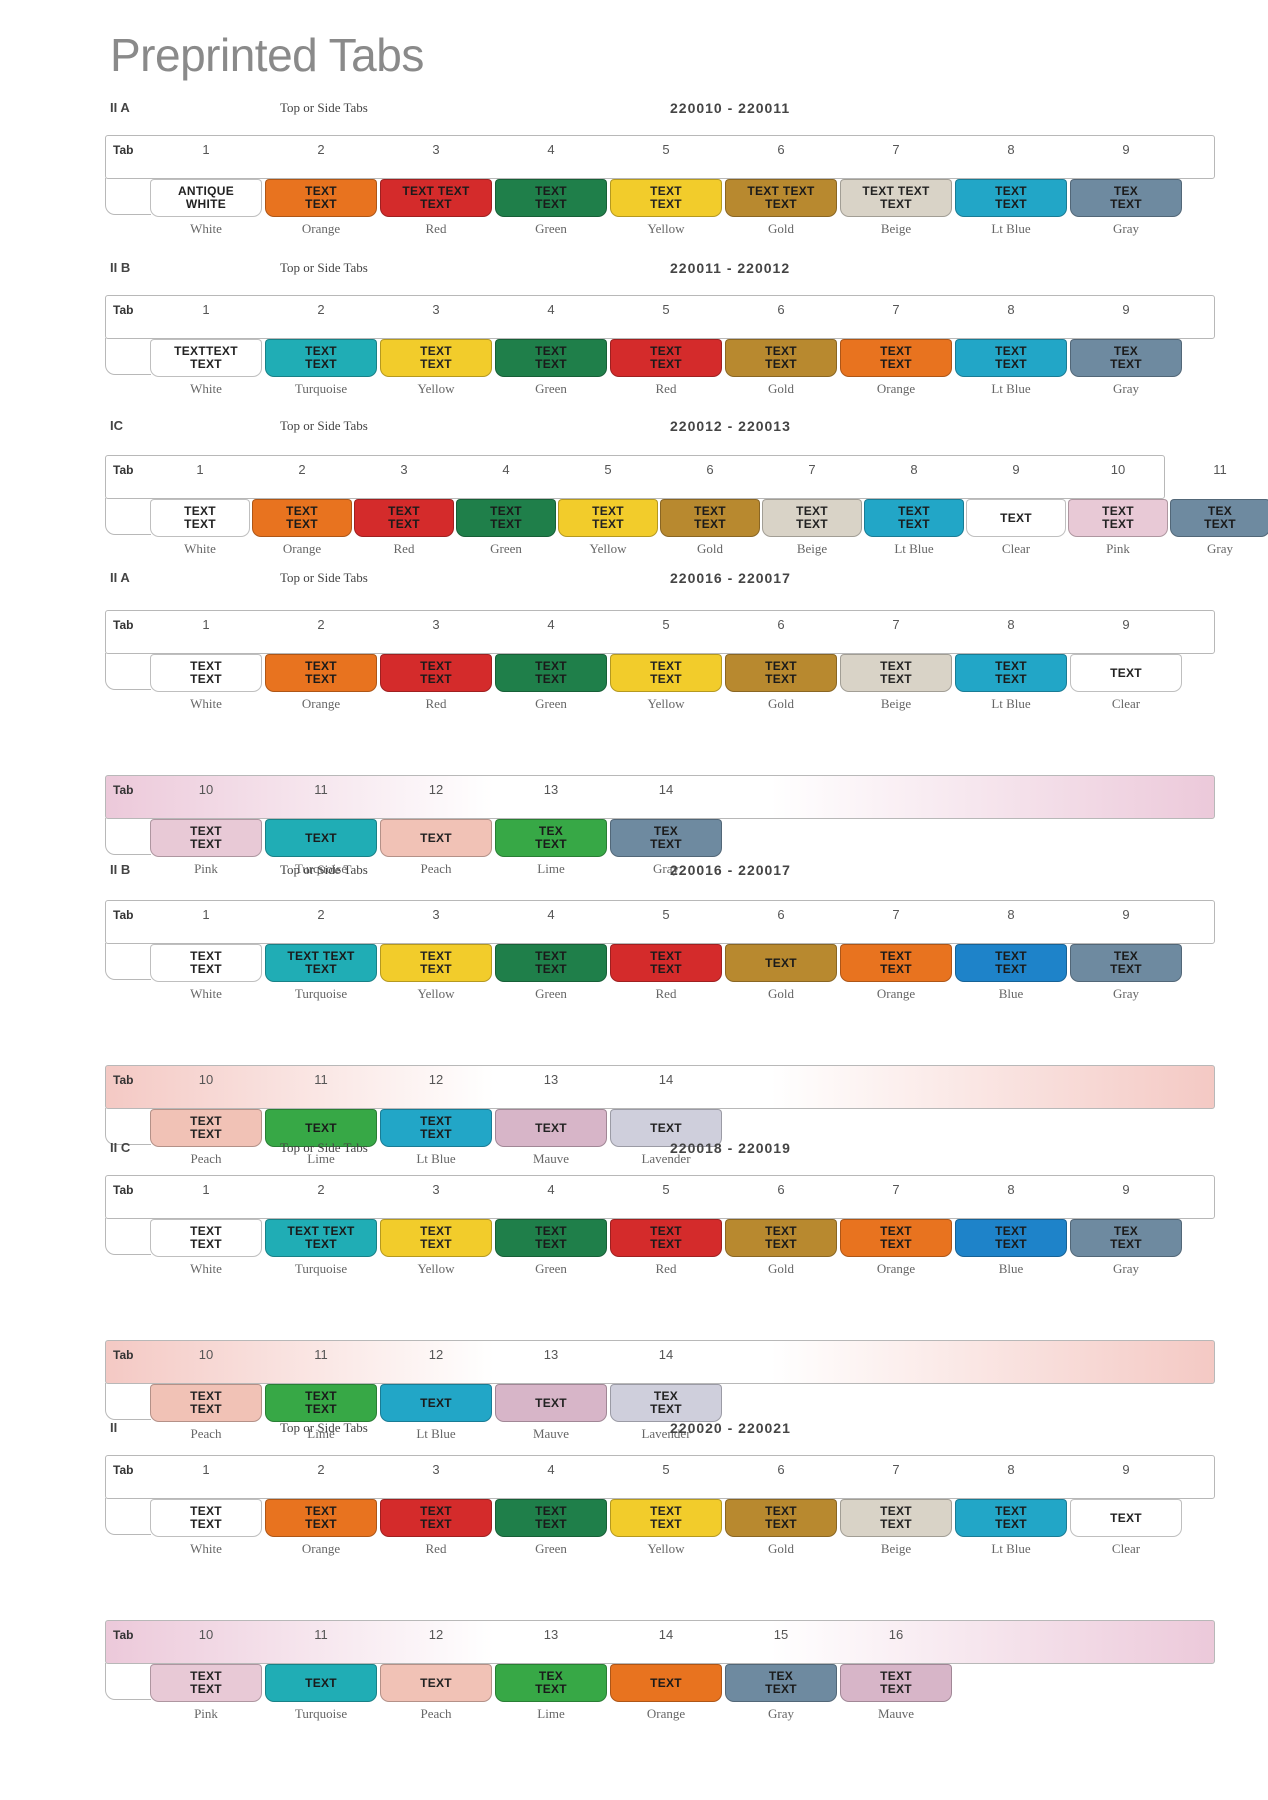  Describe the element at coordinates (206, 358) in the screenshot. I see `tab-swatch: TEXTTEXT TEXT` at that location.